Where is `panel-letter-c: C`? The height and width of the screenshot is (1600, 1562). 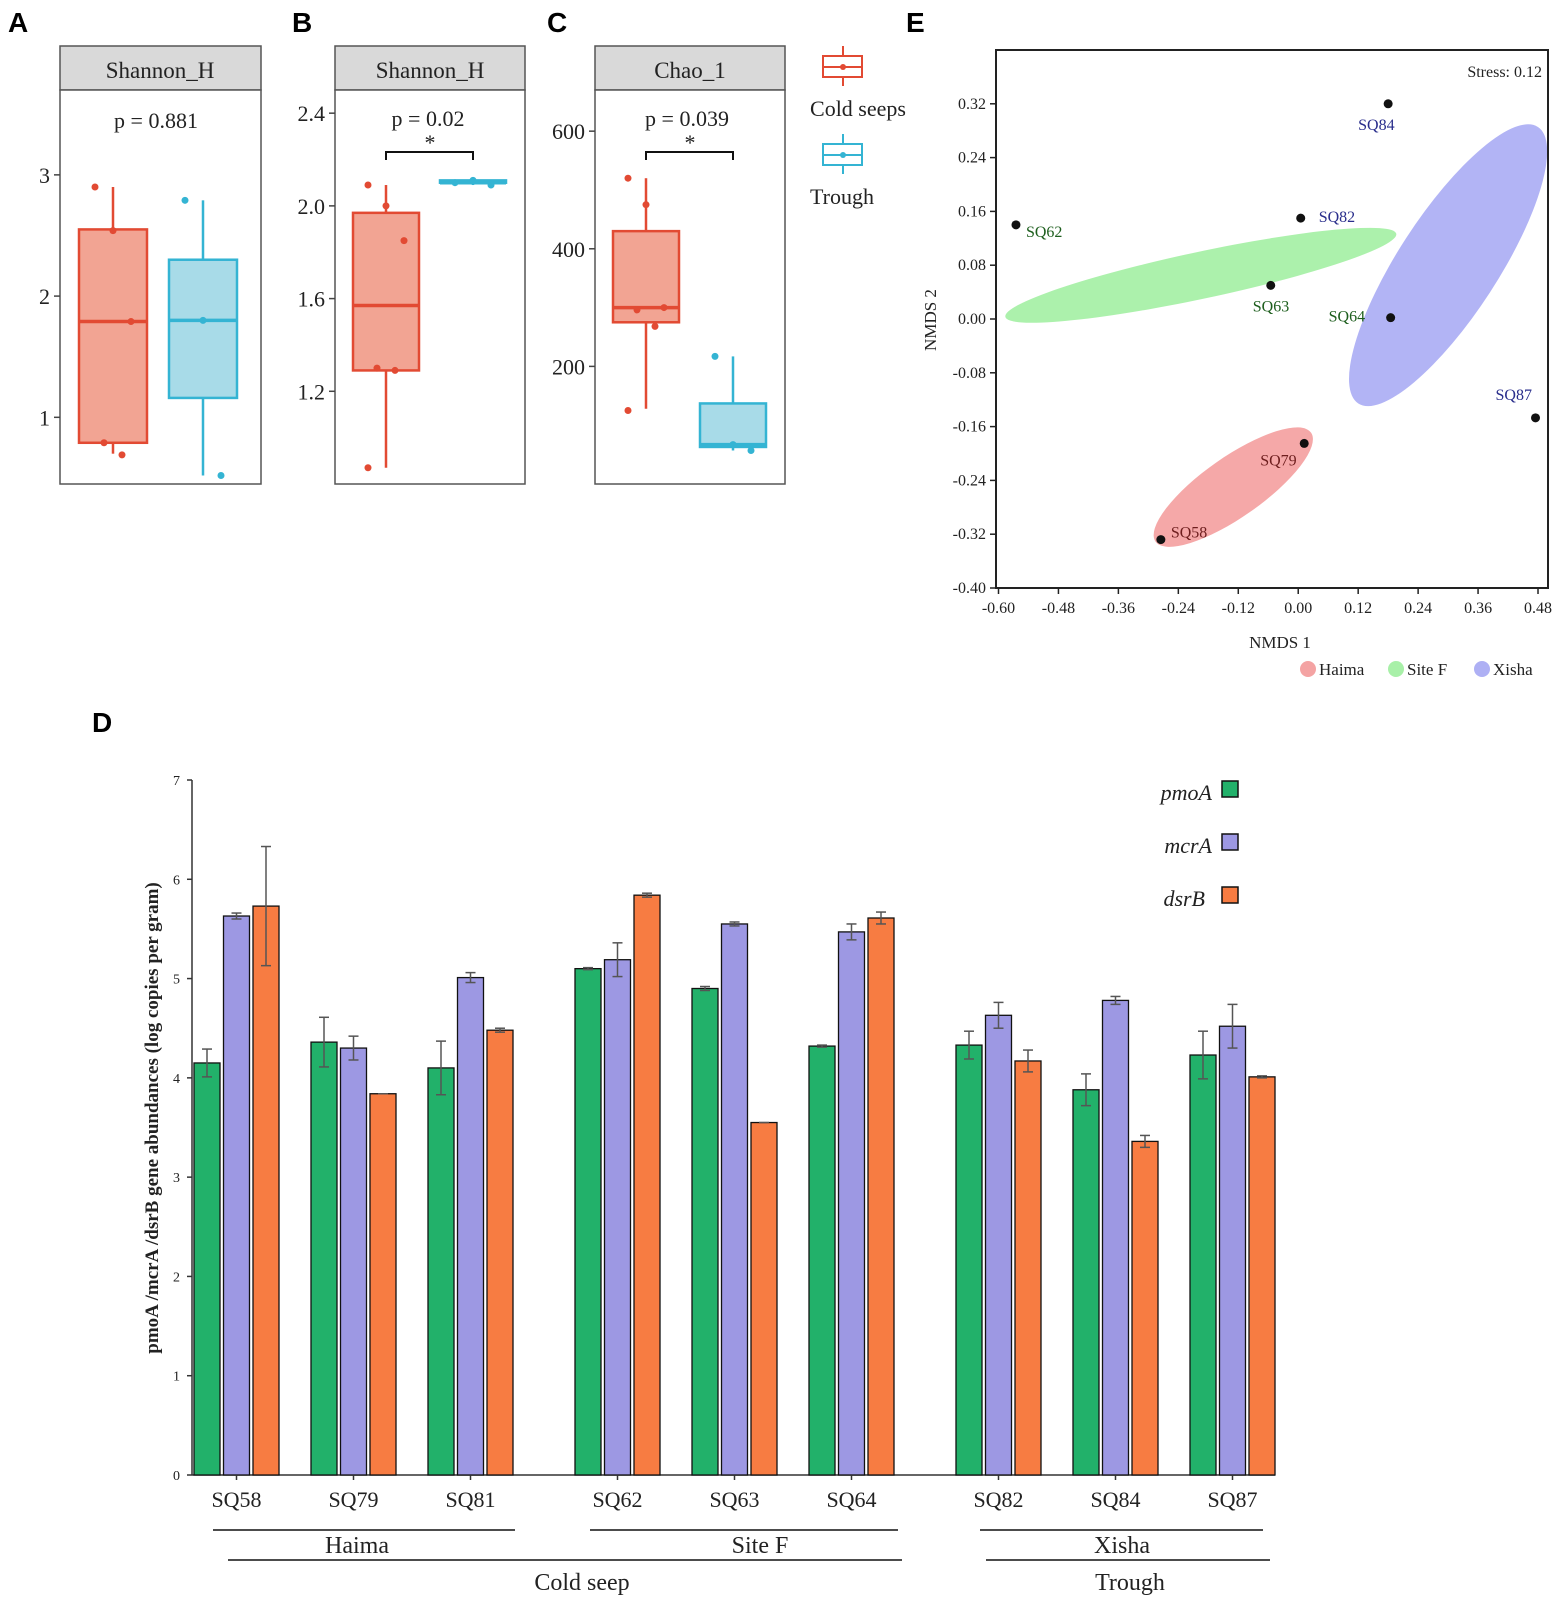
panel-letter-c: C is located at coordinates (557, 22).